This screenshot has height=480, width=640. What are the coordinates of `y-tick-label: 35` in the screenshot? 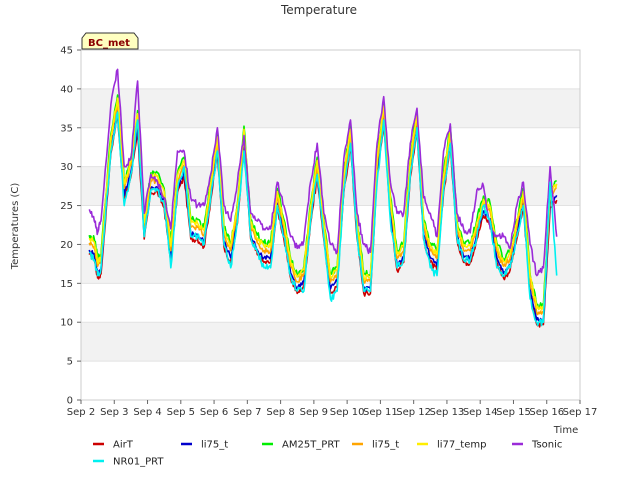 It's located at (66, 128).